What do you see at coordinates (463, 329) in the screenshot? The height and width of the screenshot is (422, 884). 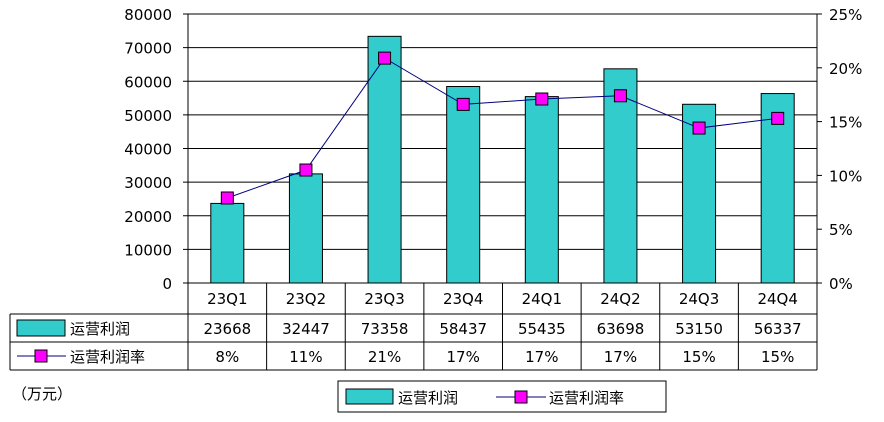 I see `table-value: 58437` at bounding box center [463, 329].